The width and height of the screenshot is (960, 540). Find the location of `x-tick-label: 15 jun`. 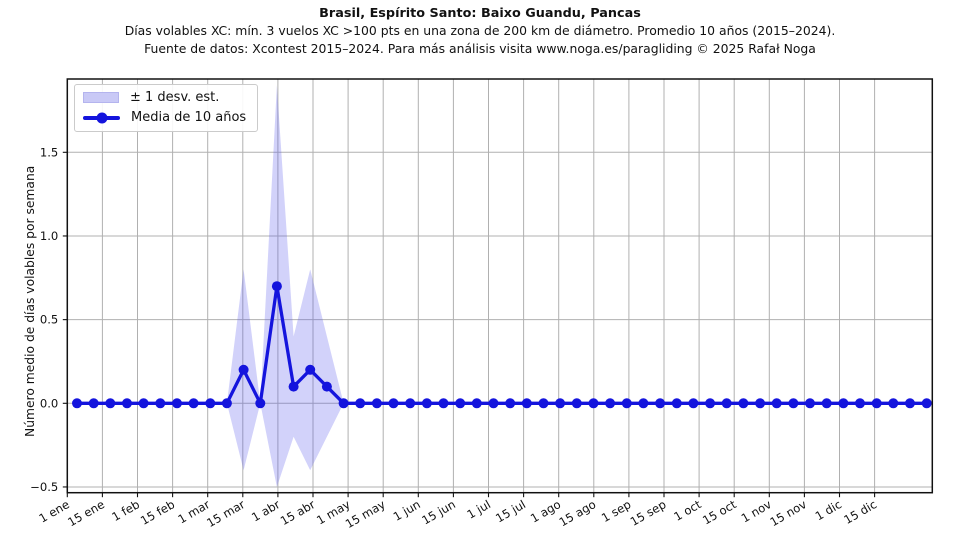

x-tick-label: 15 jun is located at coordinates (438, 512).